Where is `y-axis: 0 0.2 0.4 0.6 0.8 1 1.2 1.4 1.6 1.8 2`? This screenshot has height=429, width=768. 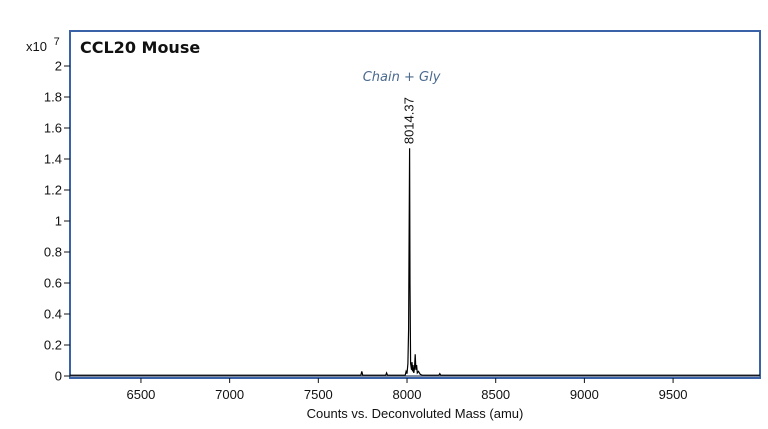 y-axis: 0 0.2 0.4 0.6 0.8 1 1.2 1.4 1.6 1.8 2 is located at coordinates (57, 221).